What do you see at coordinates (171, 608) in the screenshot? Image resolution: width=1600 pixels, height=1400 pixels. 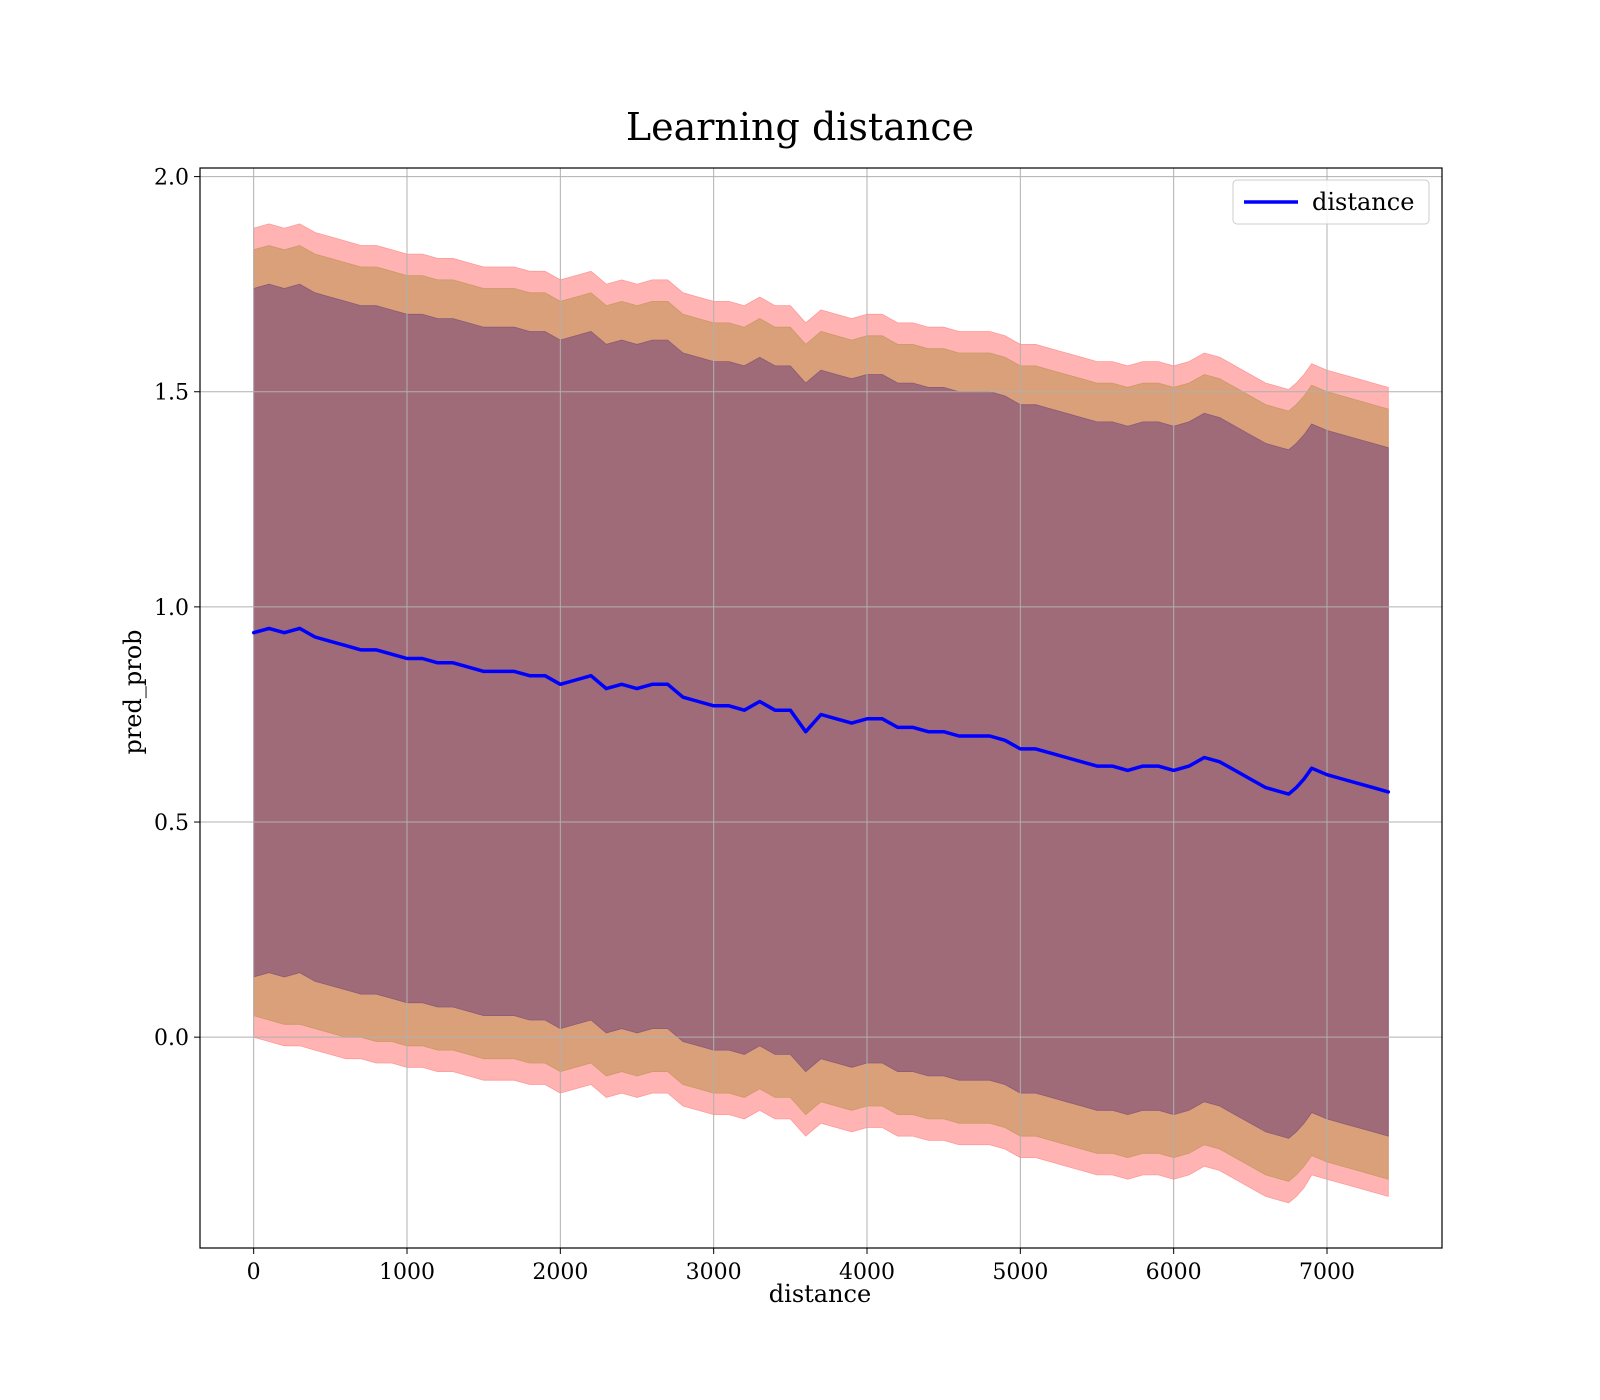 I see `y-tick-label: 1.0` at bounding box center [171, 608].